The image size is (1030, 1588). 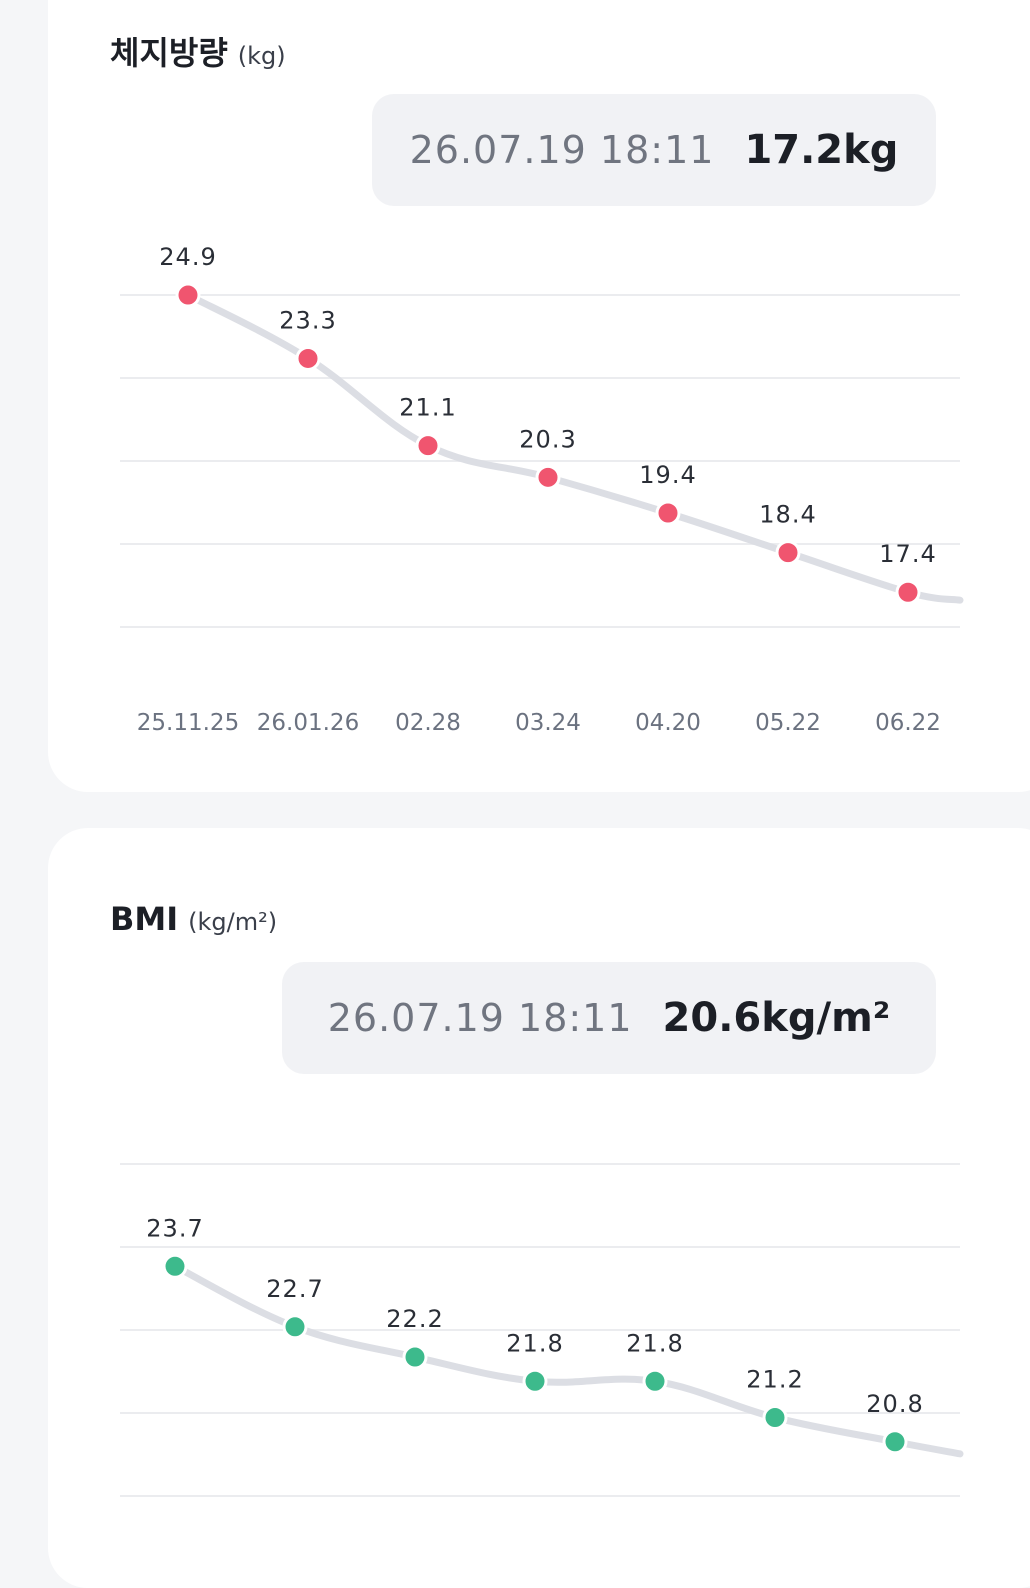 What do you see at coordinates (427, 408) in the screenshot?
I see `data-label: 21.1` at bounding box center [427, 408].